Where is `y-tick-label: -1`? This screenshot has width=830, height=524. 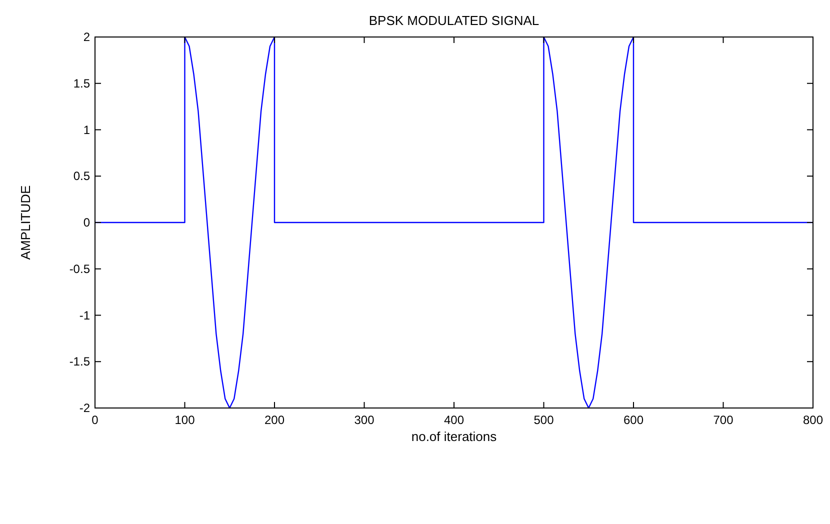 y-tick-label: -1 is located at coordinates (84, 315).